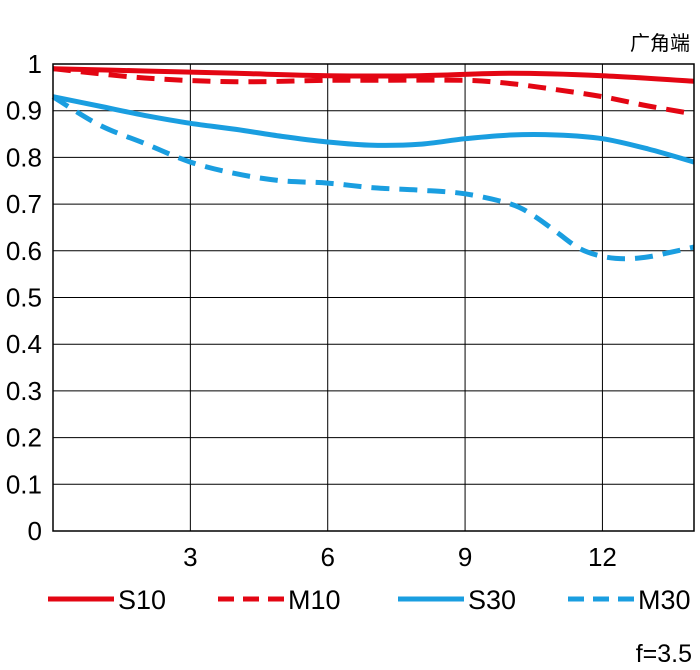 The height and width of the screenshot is (670, 700). What do you see at coordinates (142, 600) in the screenshot?
I see `legend-label-s10: S10` at bounding box center [142, 600].